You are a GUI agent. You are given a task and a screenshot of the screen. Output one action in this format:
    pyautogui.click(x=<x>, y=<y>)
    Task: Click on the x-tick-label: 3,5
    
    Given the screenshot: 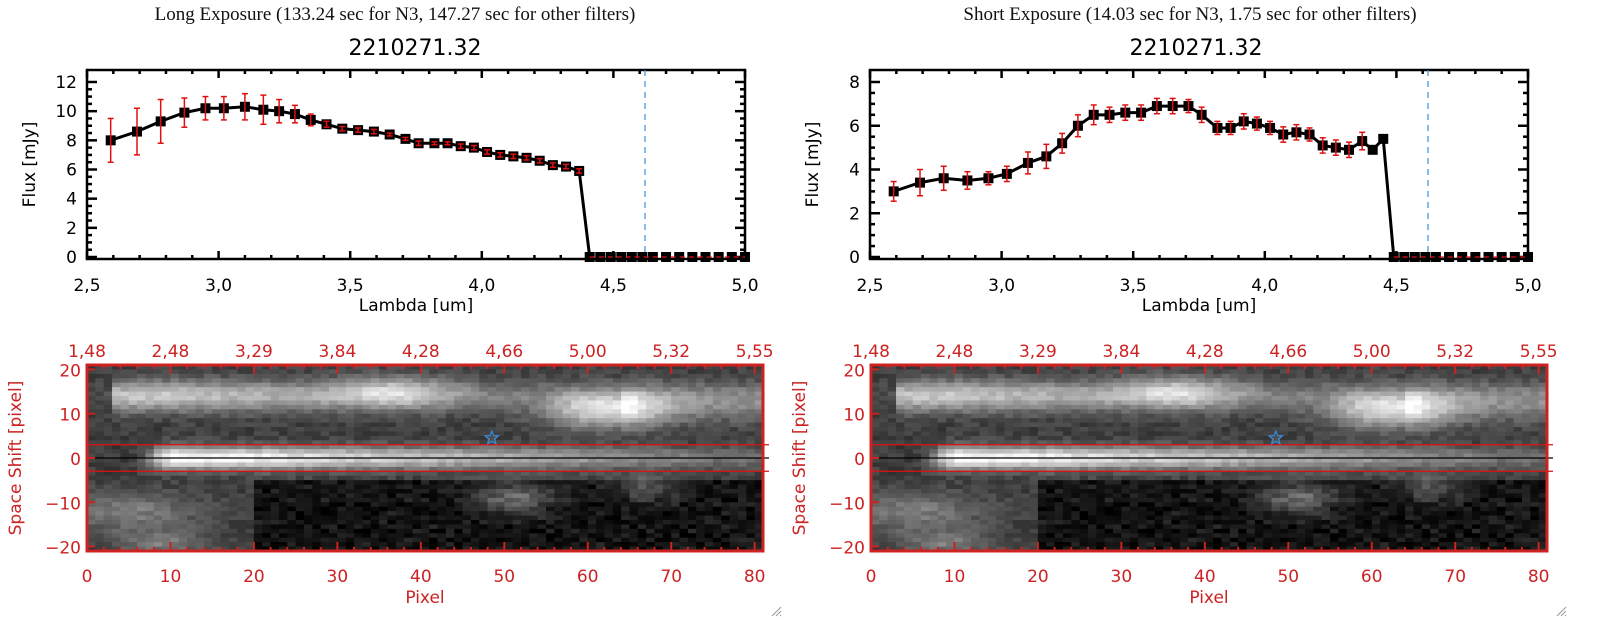 What is the action you would take?
    pyautogui.click(x=1133, y=286)
    